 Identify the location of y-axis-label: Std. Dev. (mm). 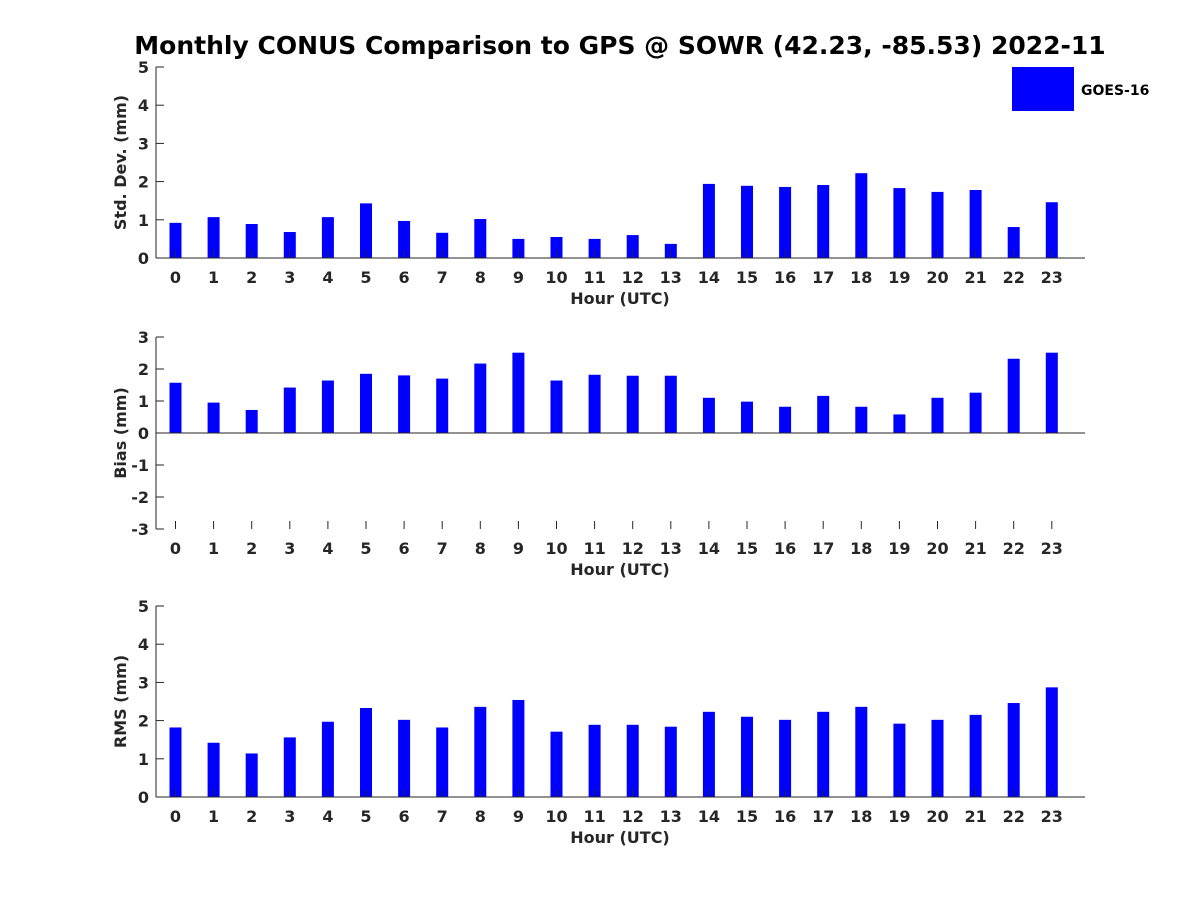
(120, 162).